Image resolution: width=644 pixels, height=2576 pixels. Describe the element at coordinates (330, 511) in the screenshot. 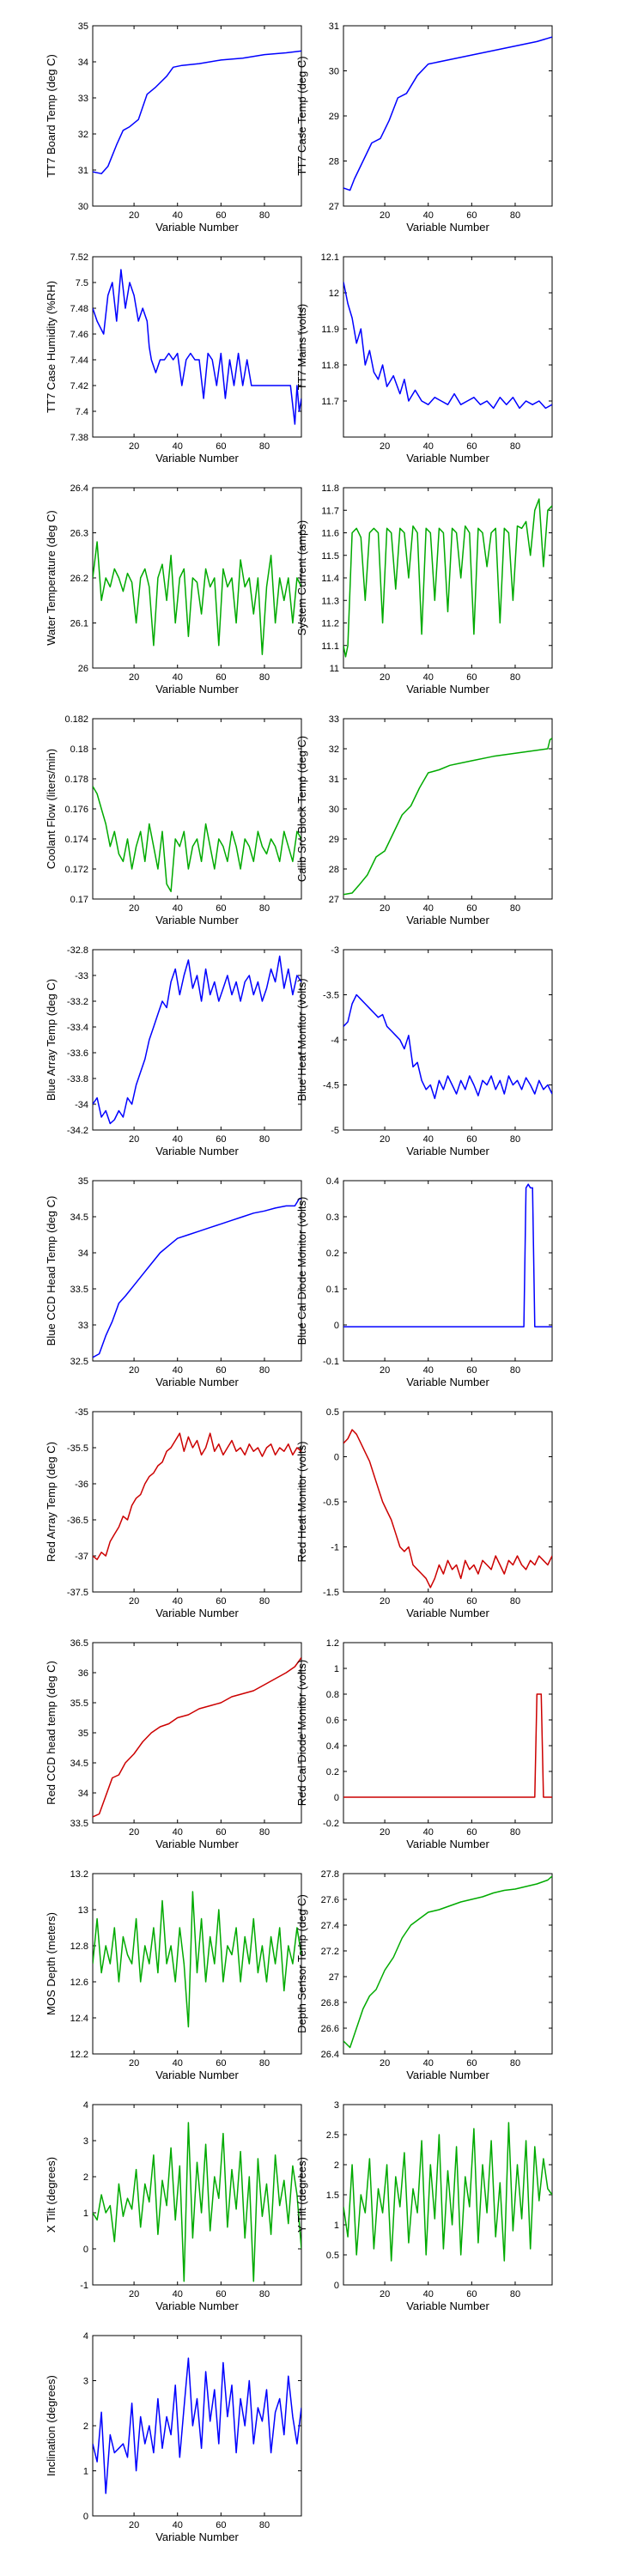

I see `y-tick-label: 11.7` at that location.